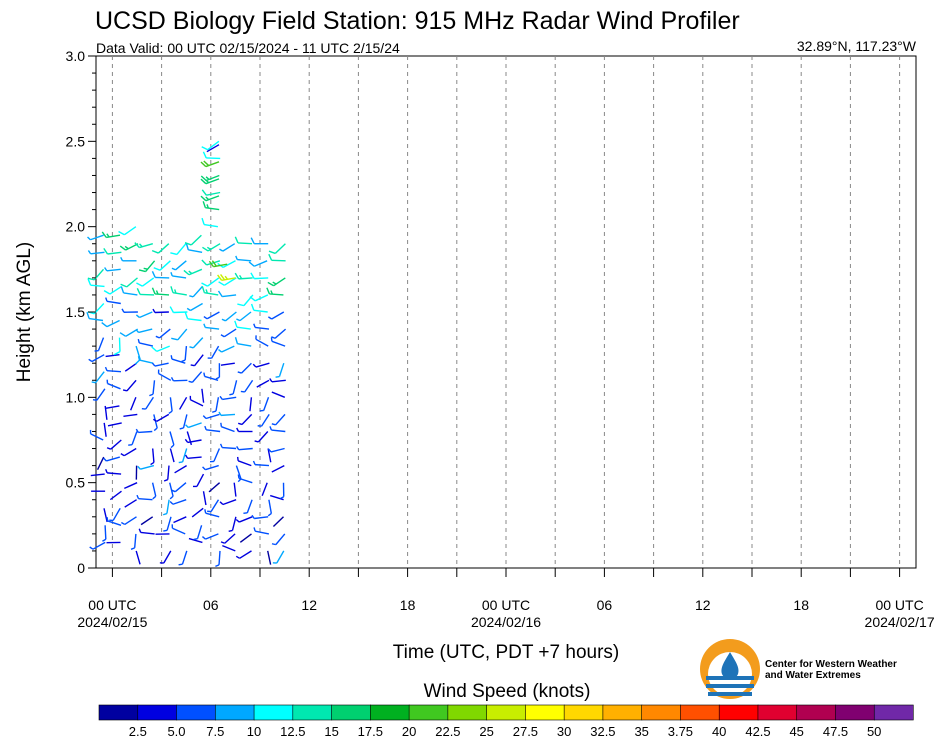 Image resolution: width=952 pixels, height=747 pixels. What do you see at coordinates (81, 568) in the screenshot?
I see `y-tick-label: 0` at bounding box center [81, 568].